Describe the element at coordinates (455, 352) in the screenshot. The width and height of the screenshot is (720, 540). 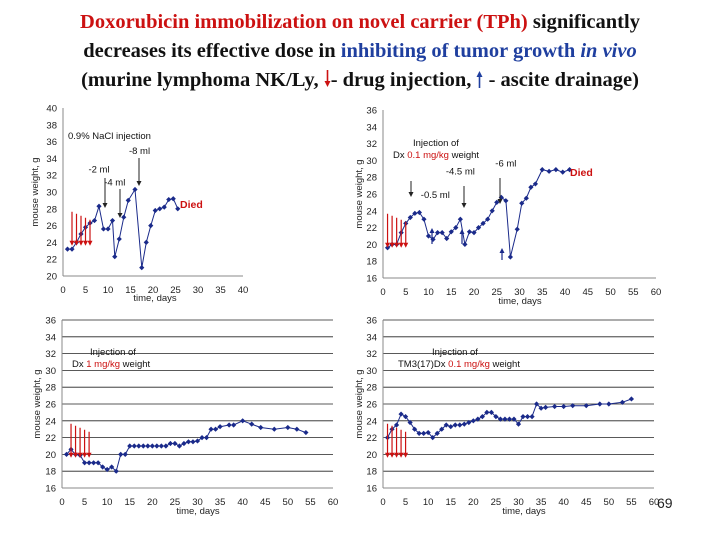
I see `chart-label-line1: Injection of` at that location.